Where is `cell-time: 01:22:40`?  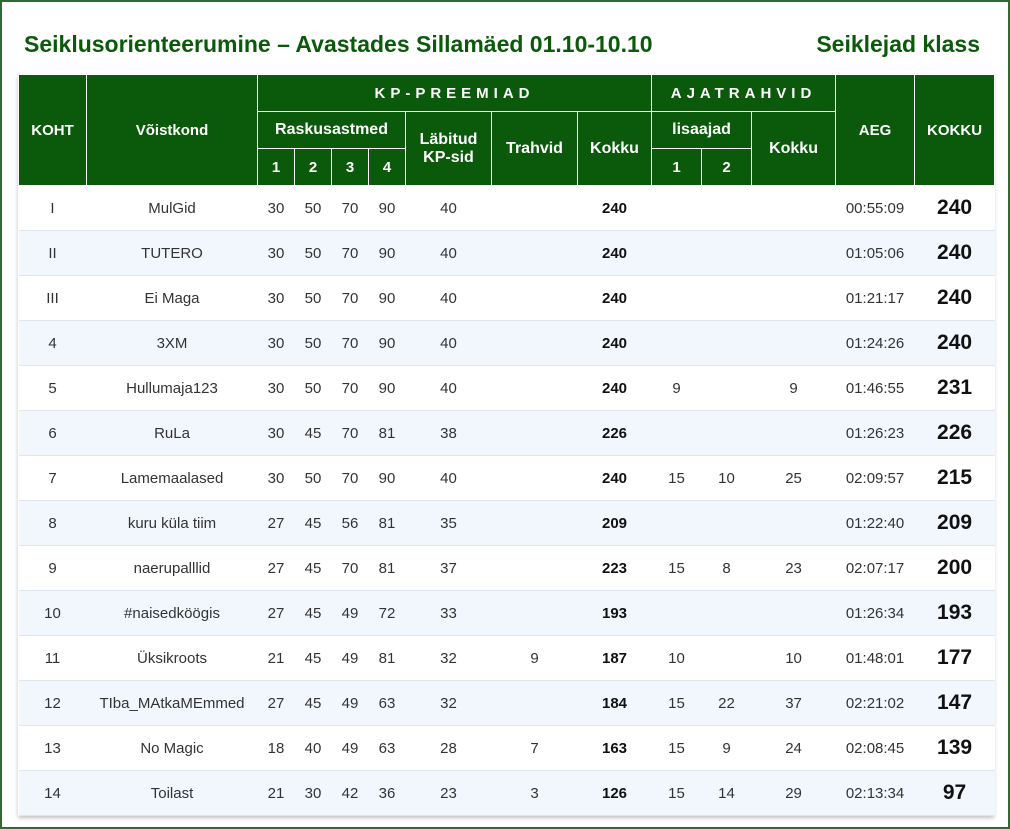 cell-time: 01:22:40 is located at coordinates (875, 523).